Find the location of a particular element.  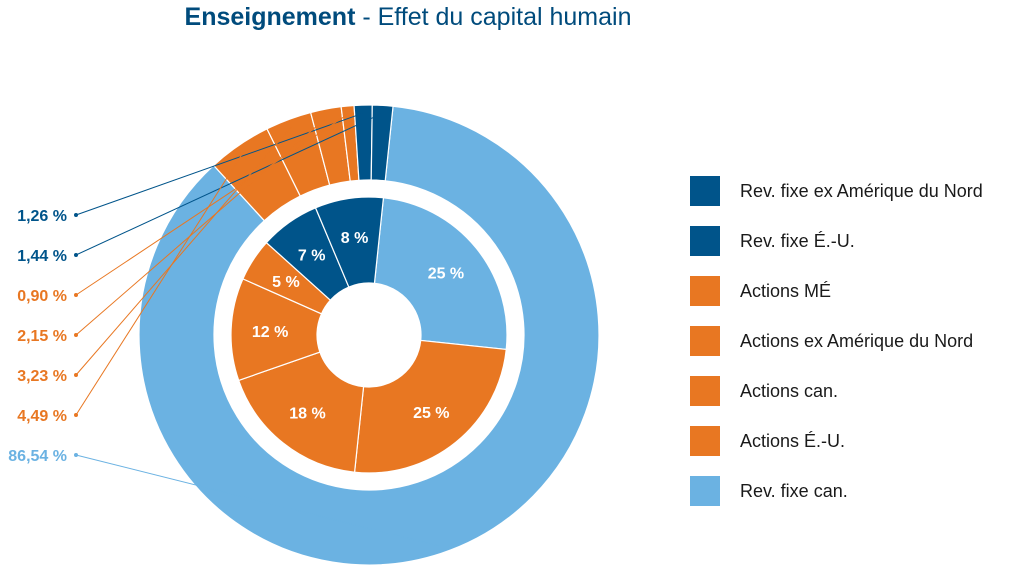

leader-line-actions-can is located at coordinates (183, 251).